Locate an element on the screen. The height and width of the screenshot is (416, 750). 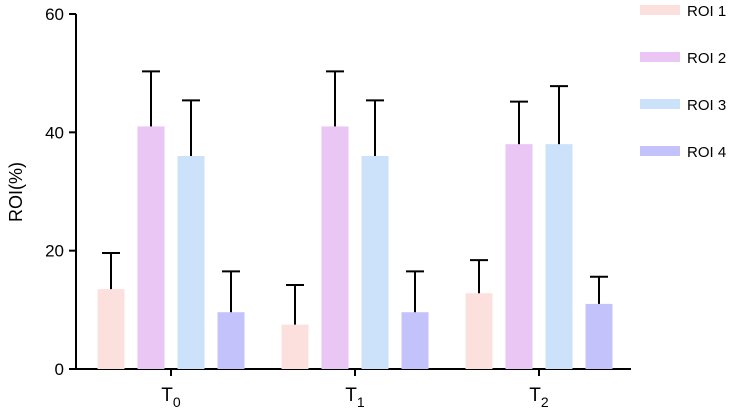
legend-label: ROI 4 is located at coordinates (706, 152).